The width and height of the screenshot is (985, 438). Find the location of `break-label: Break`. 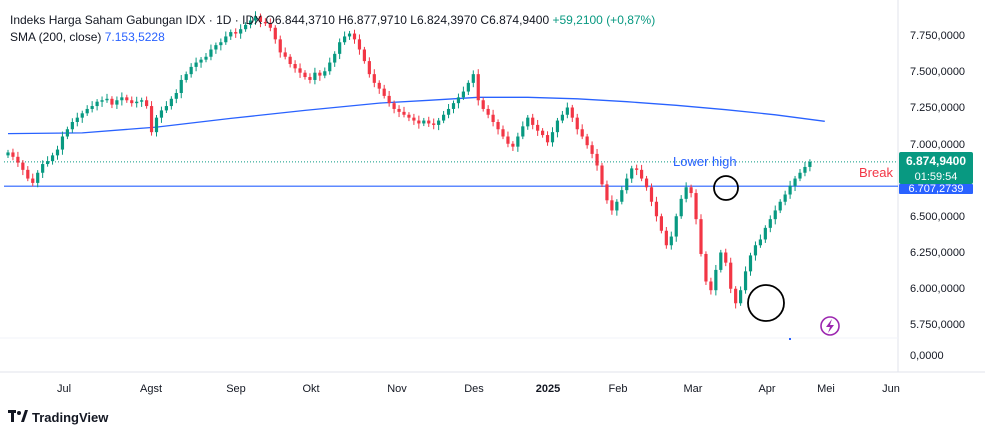

break-label: Break is located at coordinates (876, 172).